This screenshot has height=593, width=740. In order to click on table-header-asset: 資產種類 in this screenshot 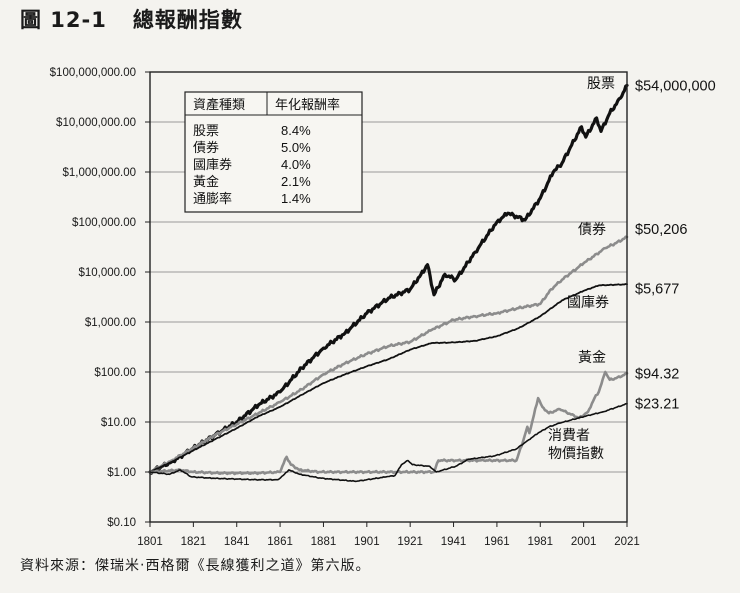, I will do `click(219, 104)`.